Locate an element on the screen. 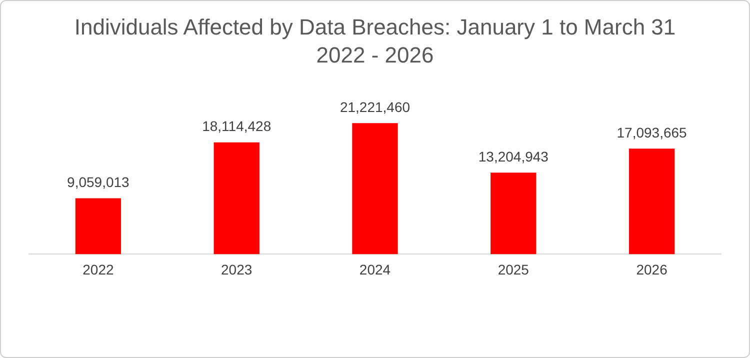 This screenshot has height=358, width=750. x-tick-label: 2022 is located at coordinates (98, 269).